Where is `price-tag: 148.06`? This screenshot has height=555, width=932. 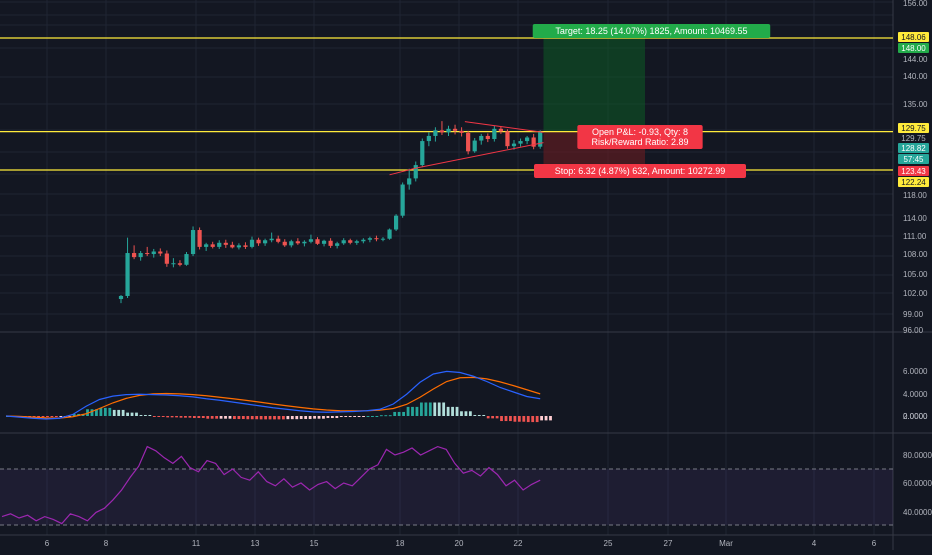 price-tag: 148.06 is located at coordinates (913, 37).